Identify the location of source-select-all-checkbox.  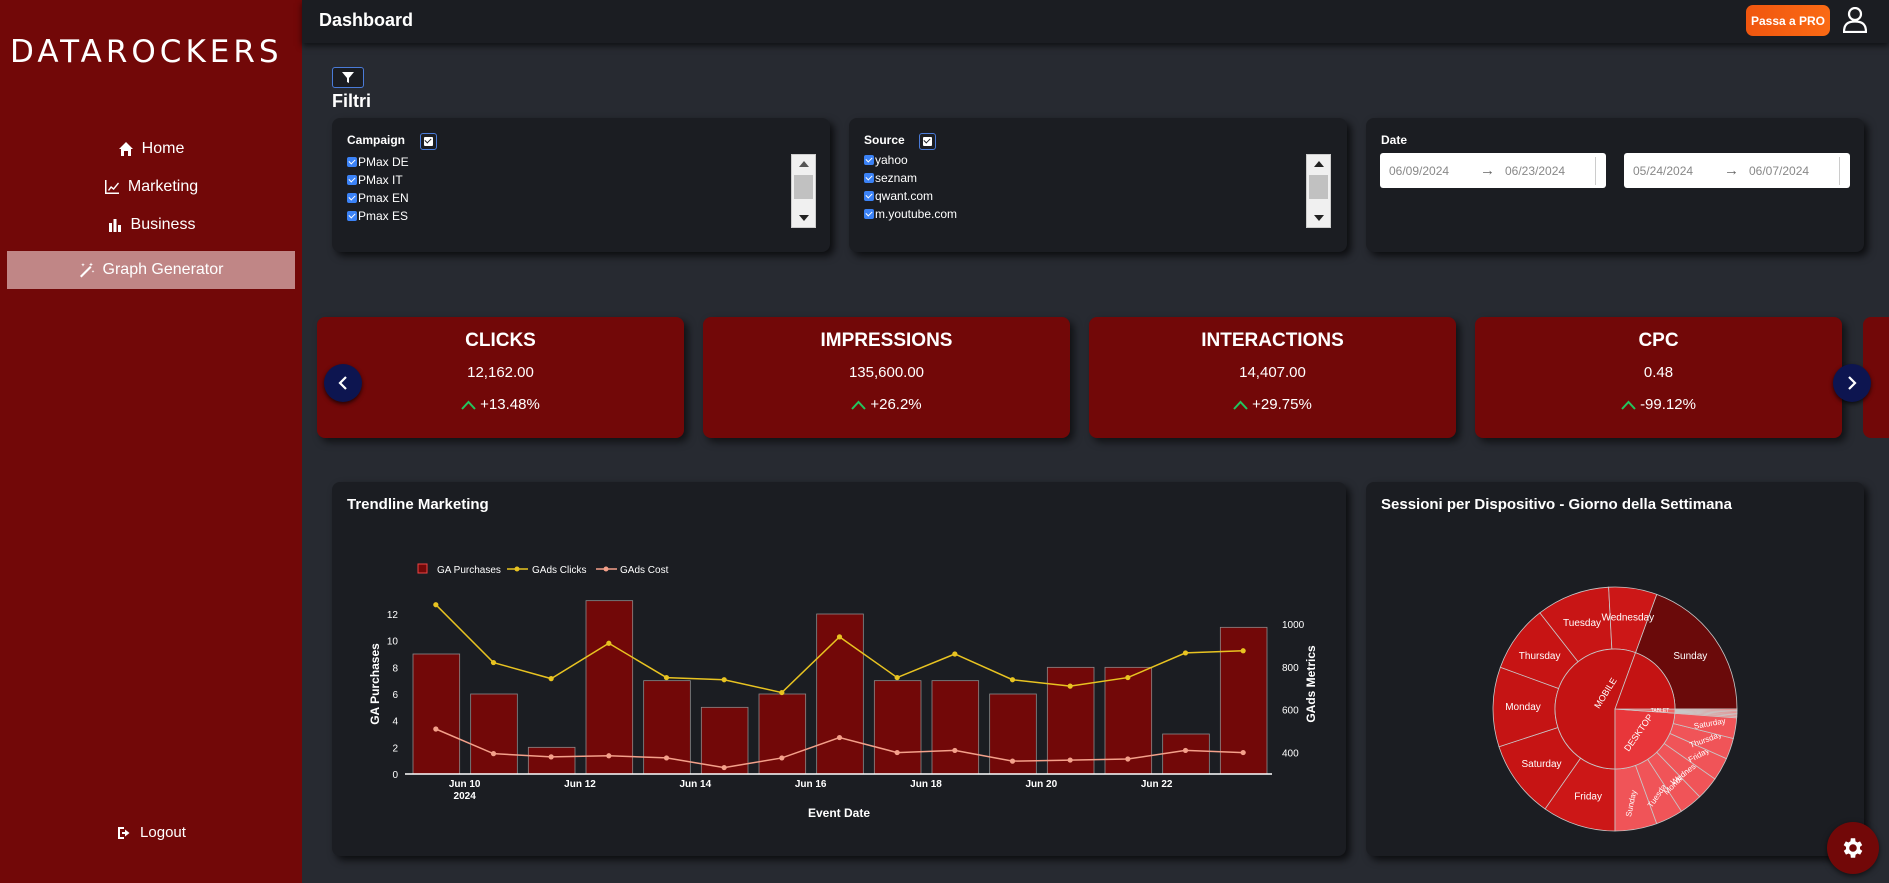
(927, 141).